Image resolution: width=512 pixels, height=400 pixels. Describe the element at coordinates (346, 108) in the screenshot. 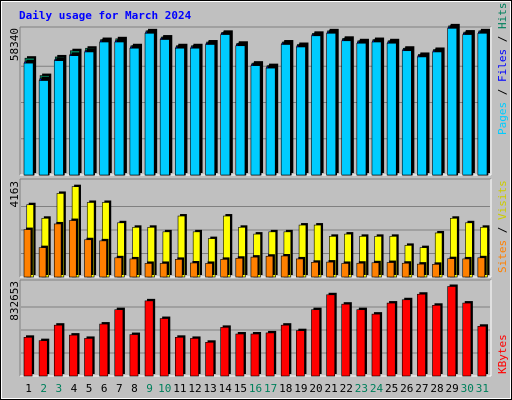

I see `bar-pages-day-22-fill` at that location.